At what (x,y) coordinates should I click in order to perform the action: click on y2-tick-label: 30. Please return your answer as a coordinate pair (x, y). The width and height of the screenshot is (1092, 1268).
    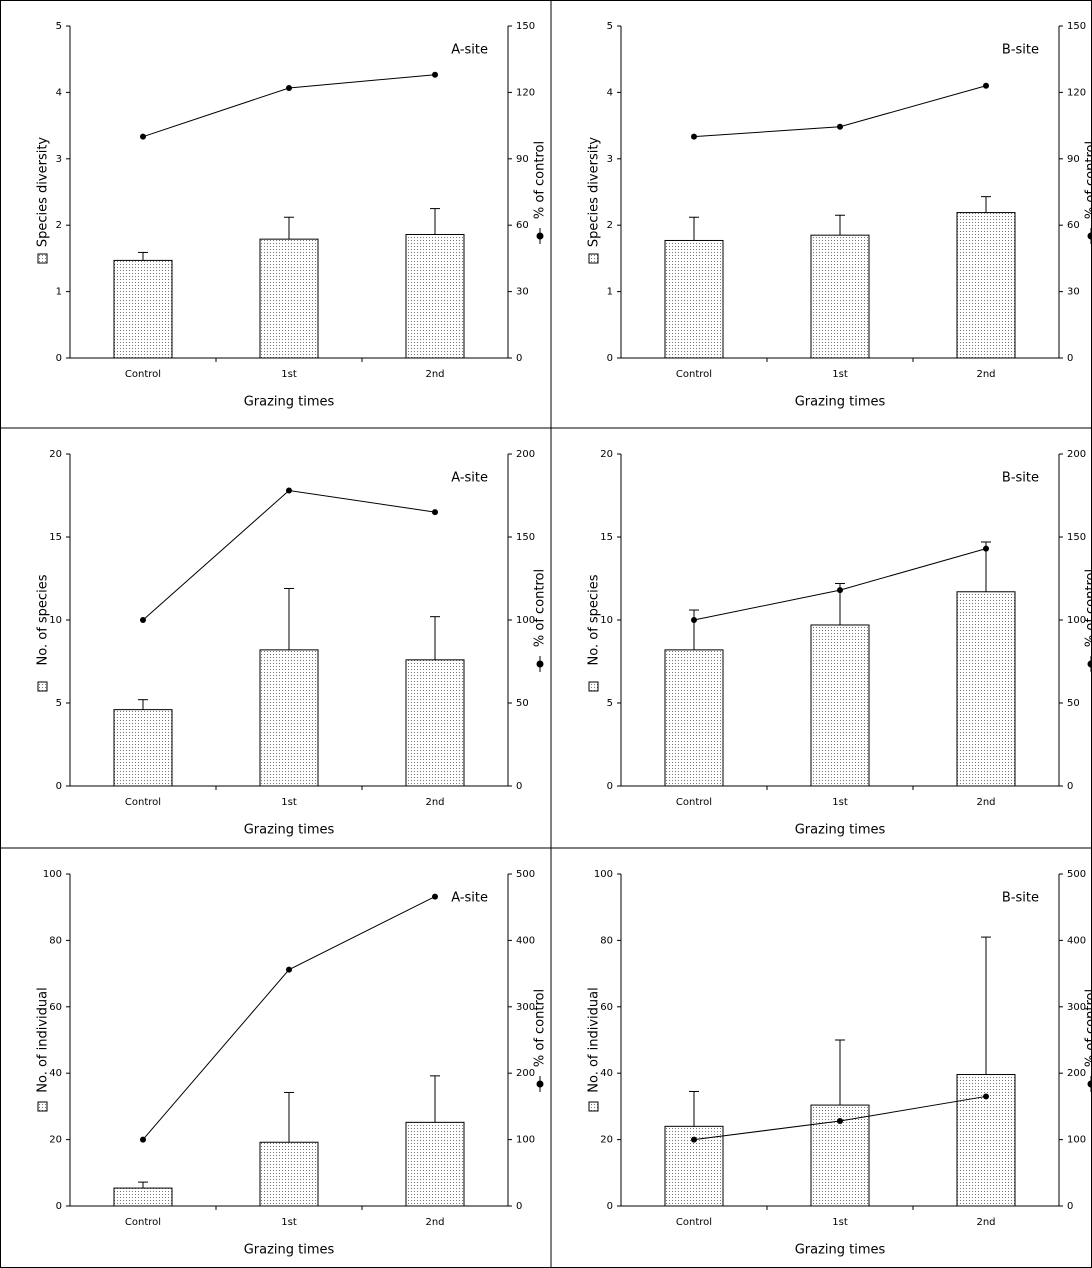
    Looking at the image, I should click on (522, 292).